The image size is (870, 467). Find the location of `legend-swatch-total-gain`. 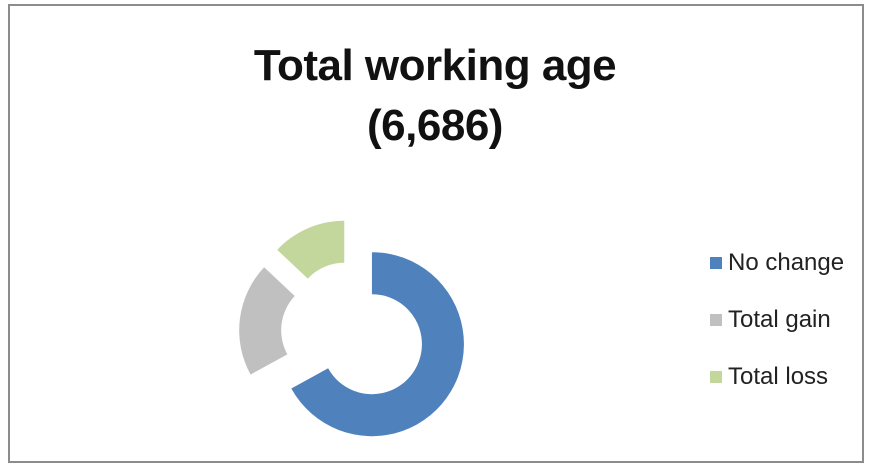

legend-swatch-total-gain is located at coordinates (716, 320).